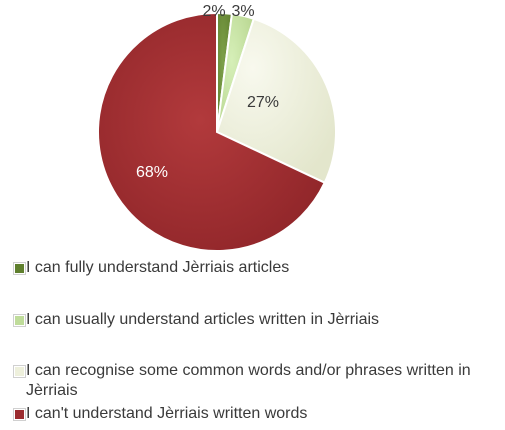 The image size is (505, 430). I want to click on legend-item-fully-understand: I can fully understand Jèrriais articles, so click(254, 268).